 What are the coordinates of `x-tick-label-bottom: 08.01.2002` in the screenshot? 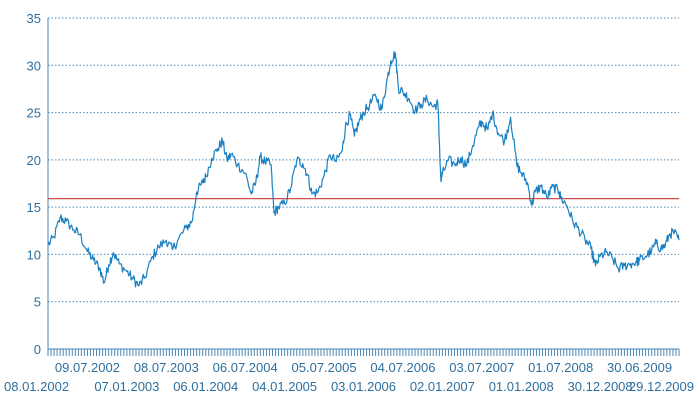 It's located at (36, 386).